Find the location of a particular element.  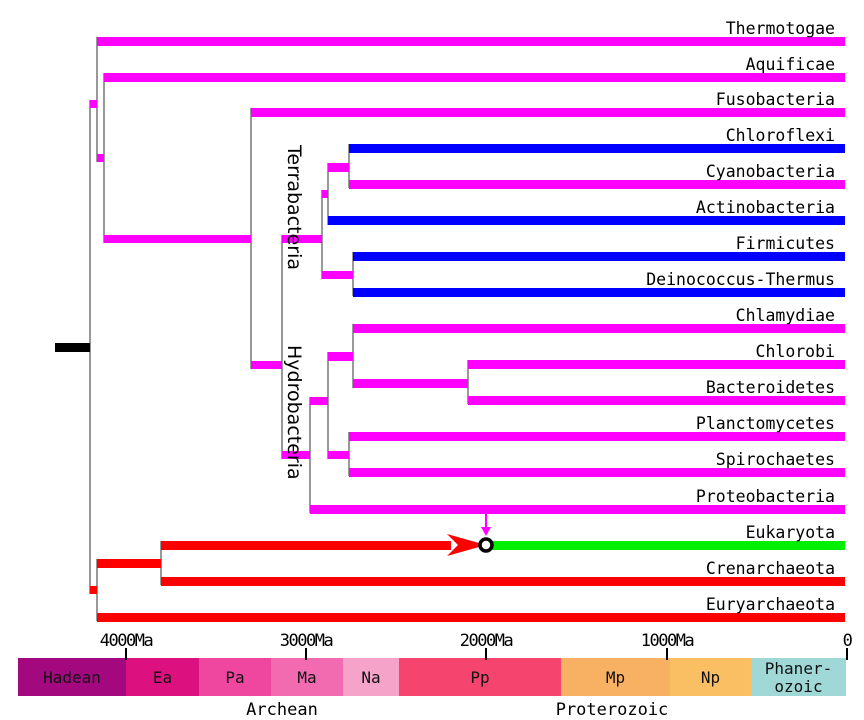

taxon-label: Aquificae is located at coordinates (790, 64).